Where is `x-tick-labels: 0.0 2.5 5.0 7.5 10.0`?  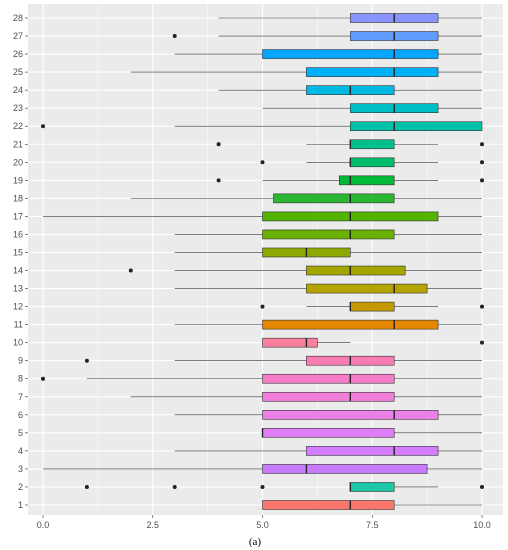
x-tick-labels: 0.0 2.5 5.0 7.5 10.0 is located at coordinates (264, 522).